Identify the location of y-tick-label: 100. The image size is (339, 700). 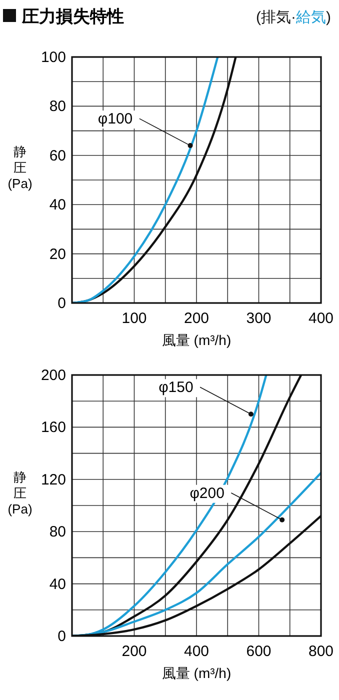
(53, 57).